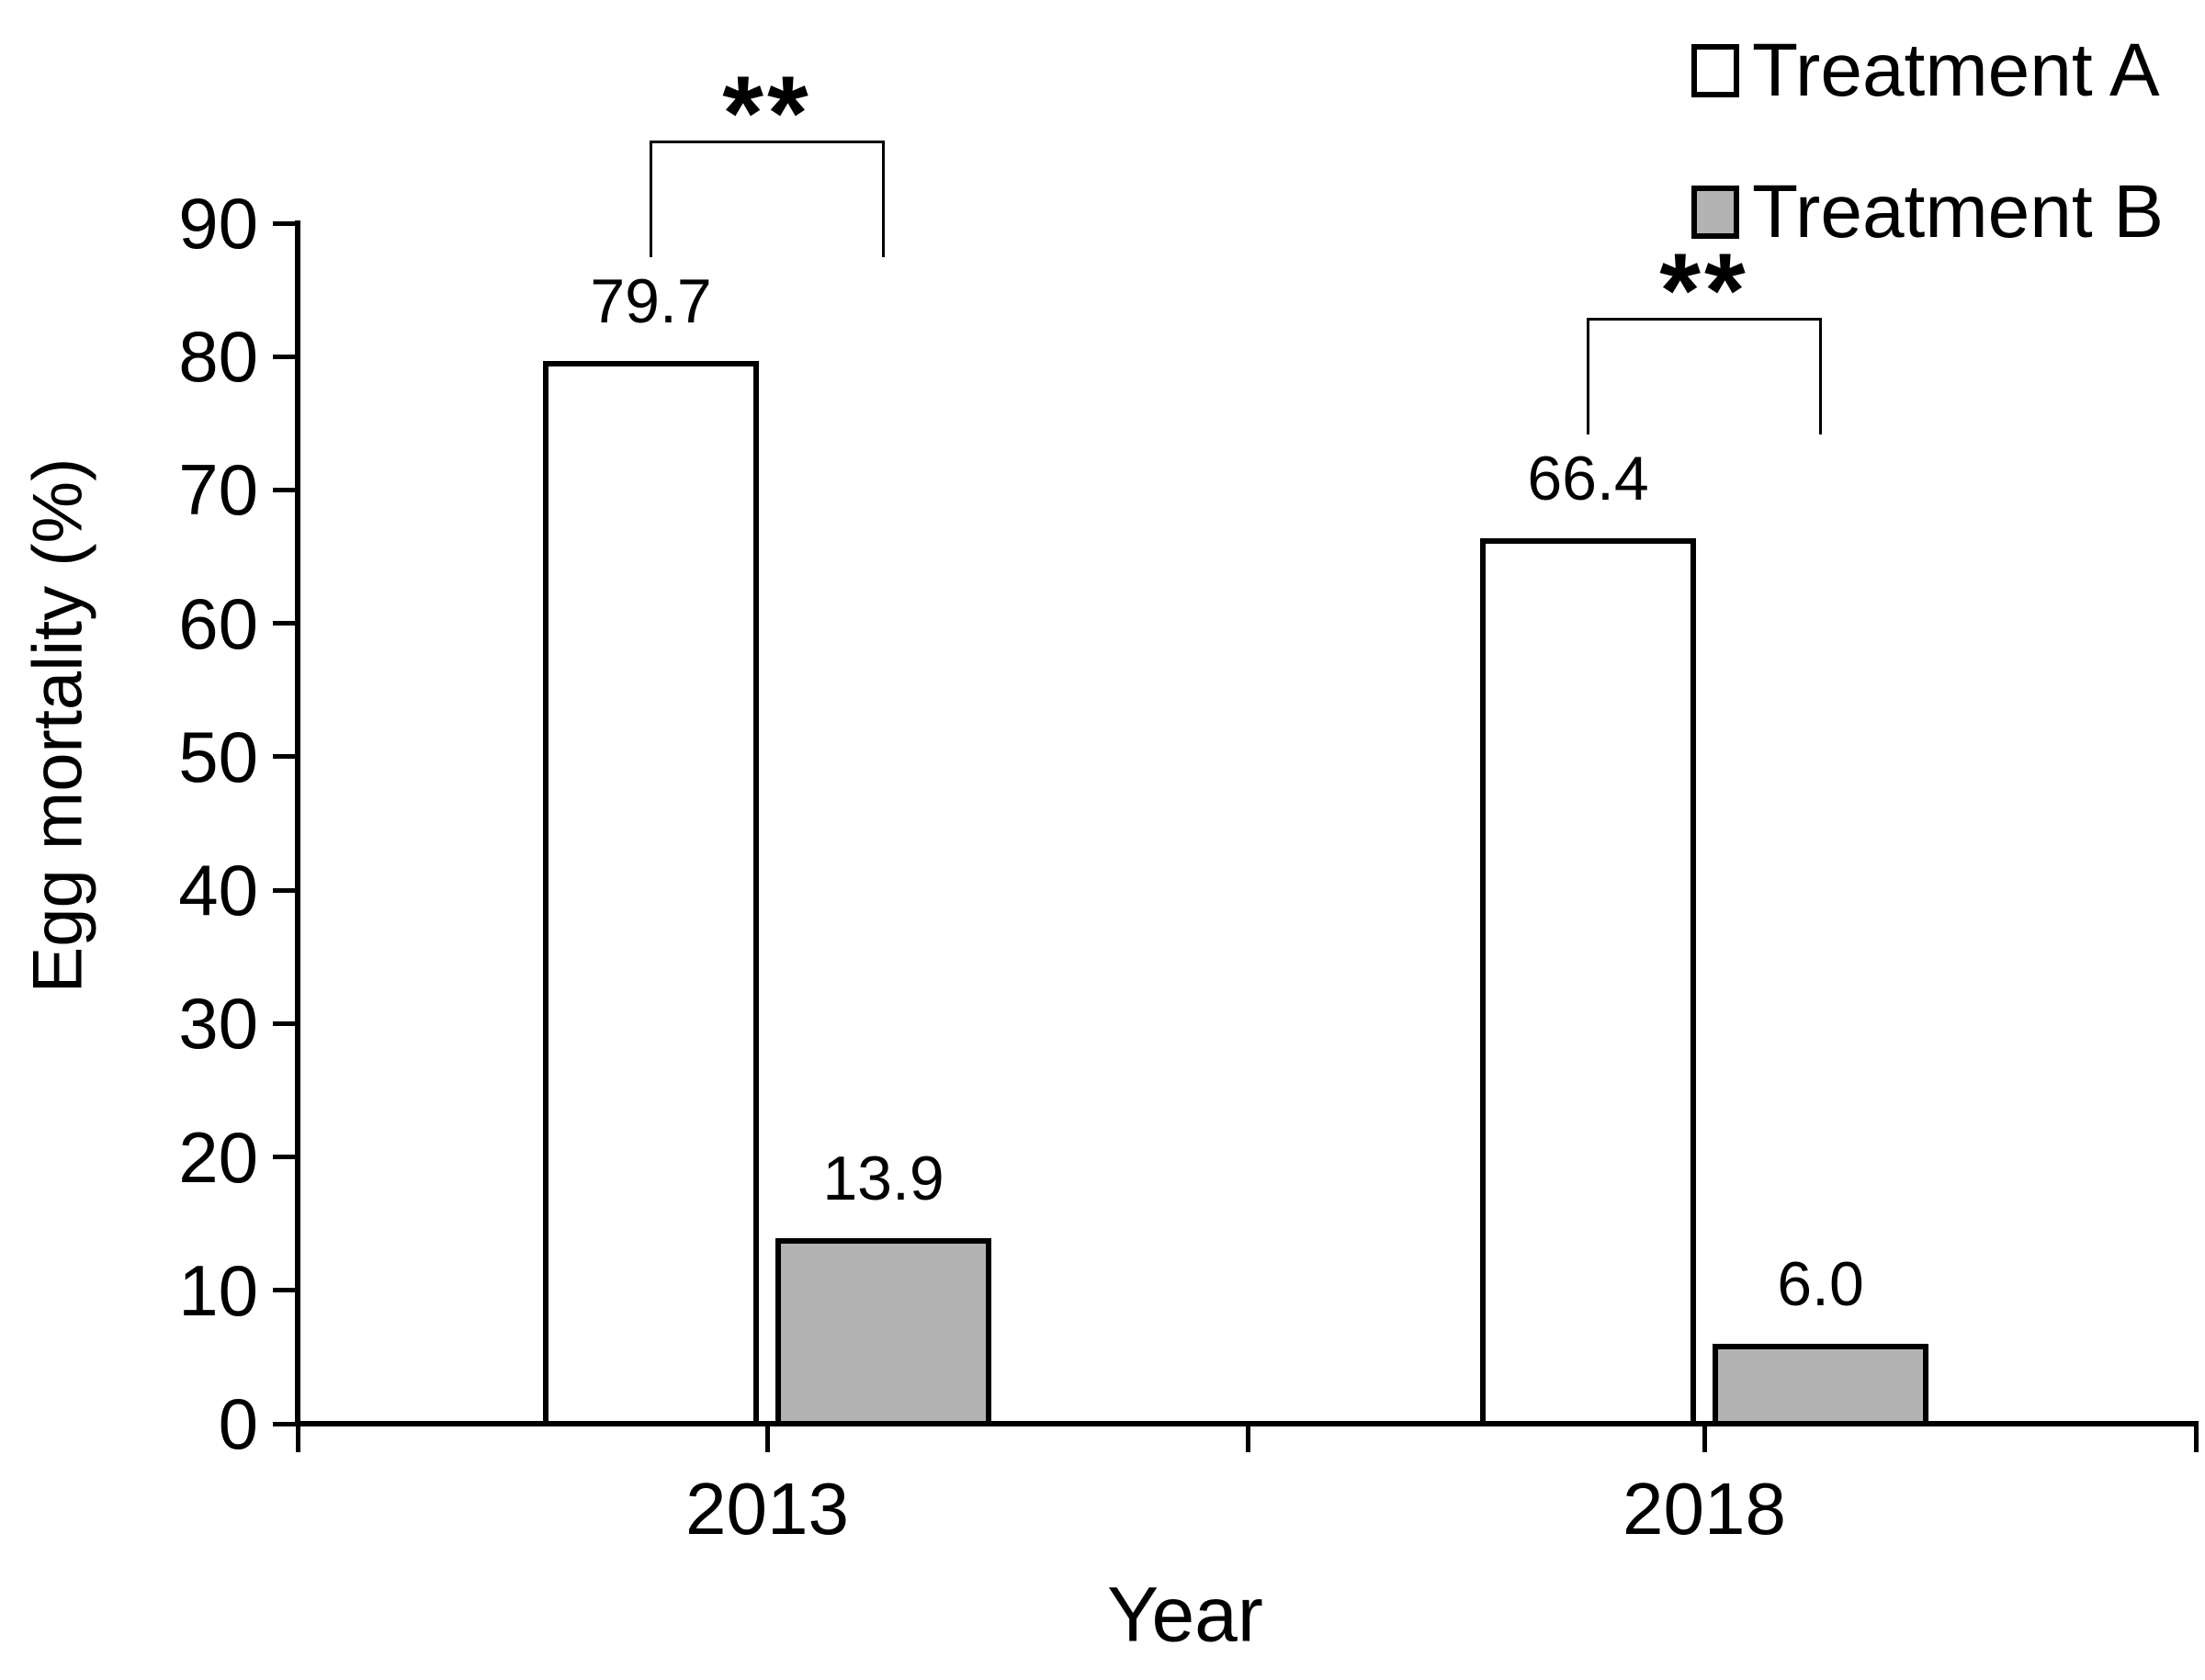 The image size is (2205, 1680). What do you see at coordinates (218, 1157) in the screenshot?
I see `y-axis-tick-label: 20` at bounding box center [218, 1157].